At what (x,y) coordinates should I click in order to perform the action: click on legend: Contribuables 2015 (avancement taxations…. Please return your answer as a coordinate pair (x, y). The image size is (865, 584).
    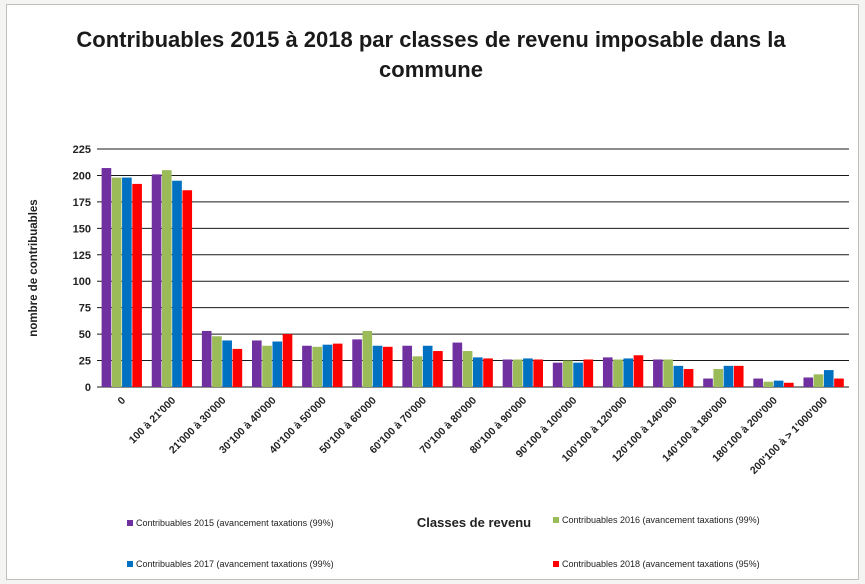
    Looking at the image, I should click on (443, 542).